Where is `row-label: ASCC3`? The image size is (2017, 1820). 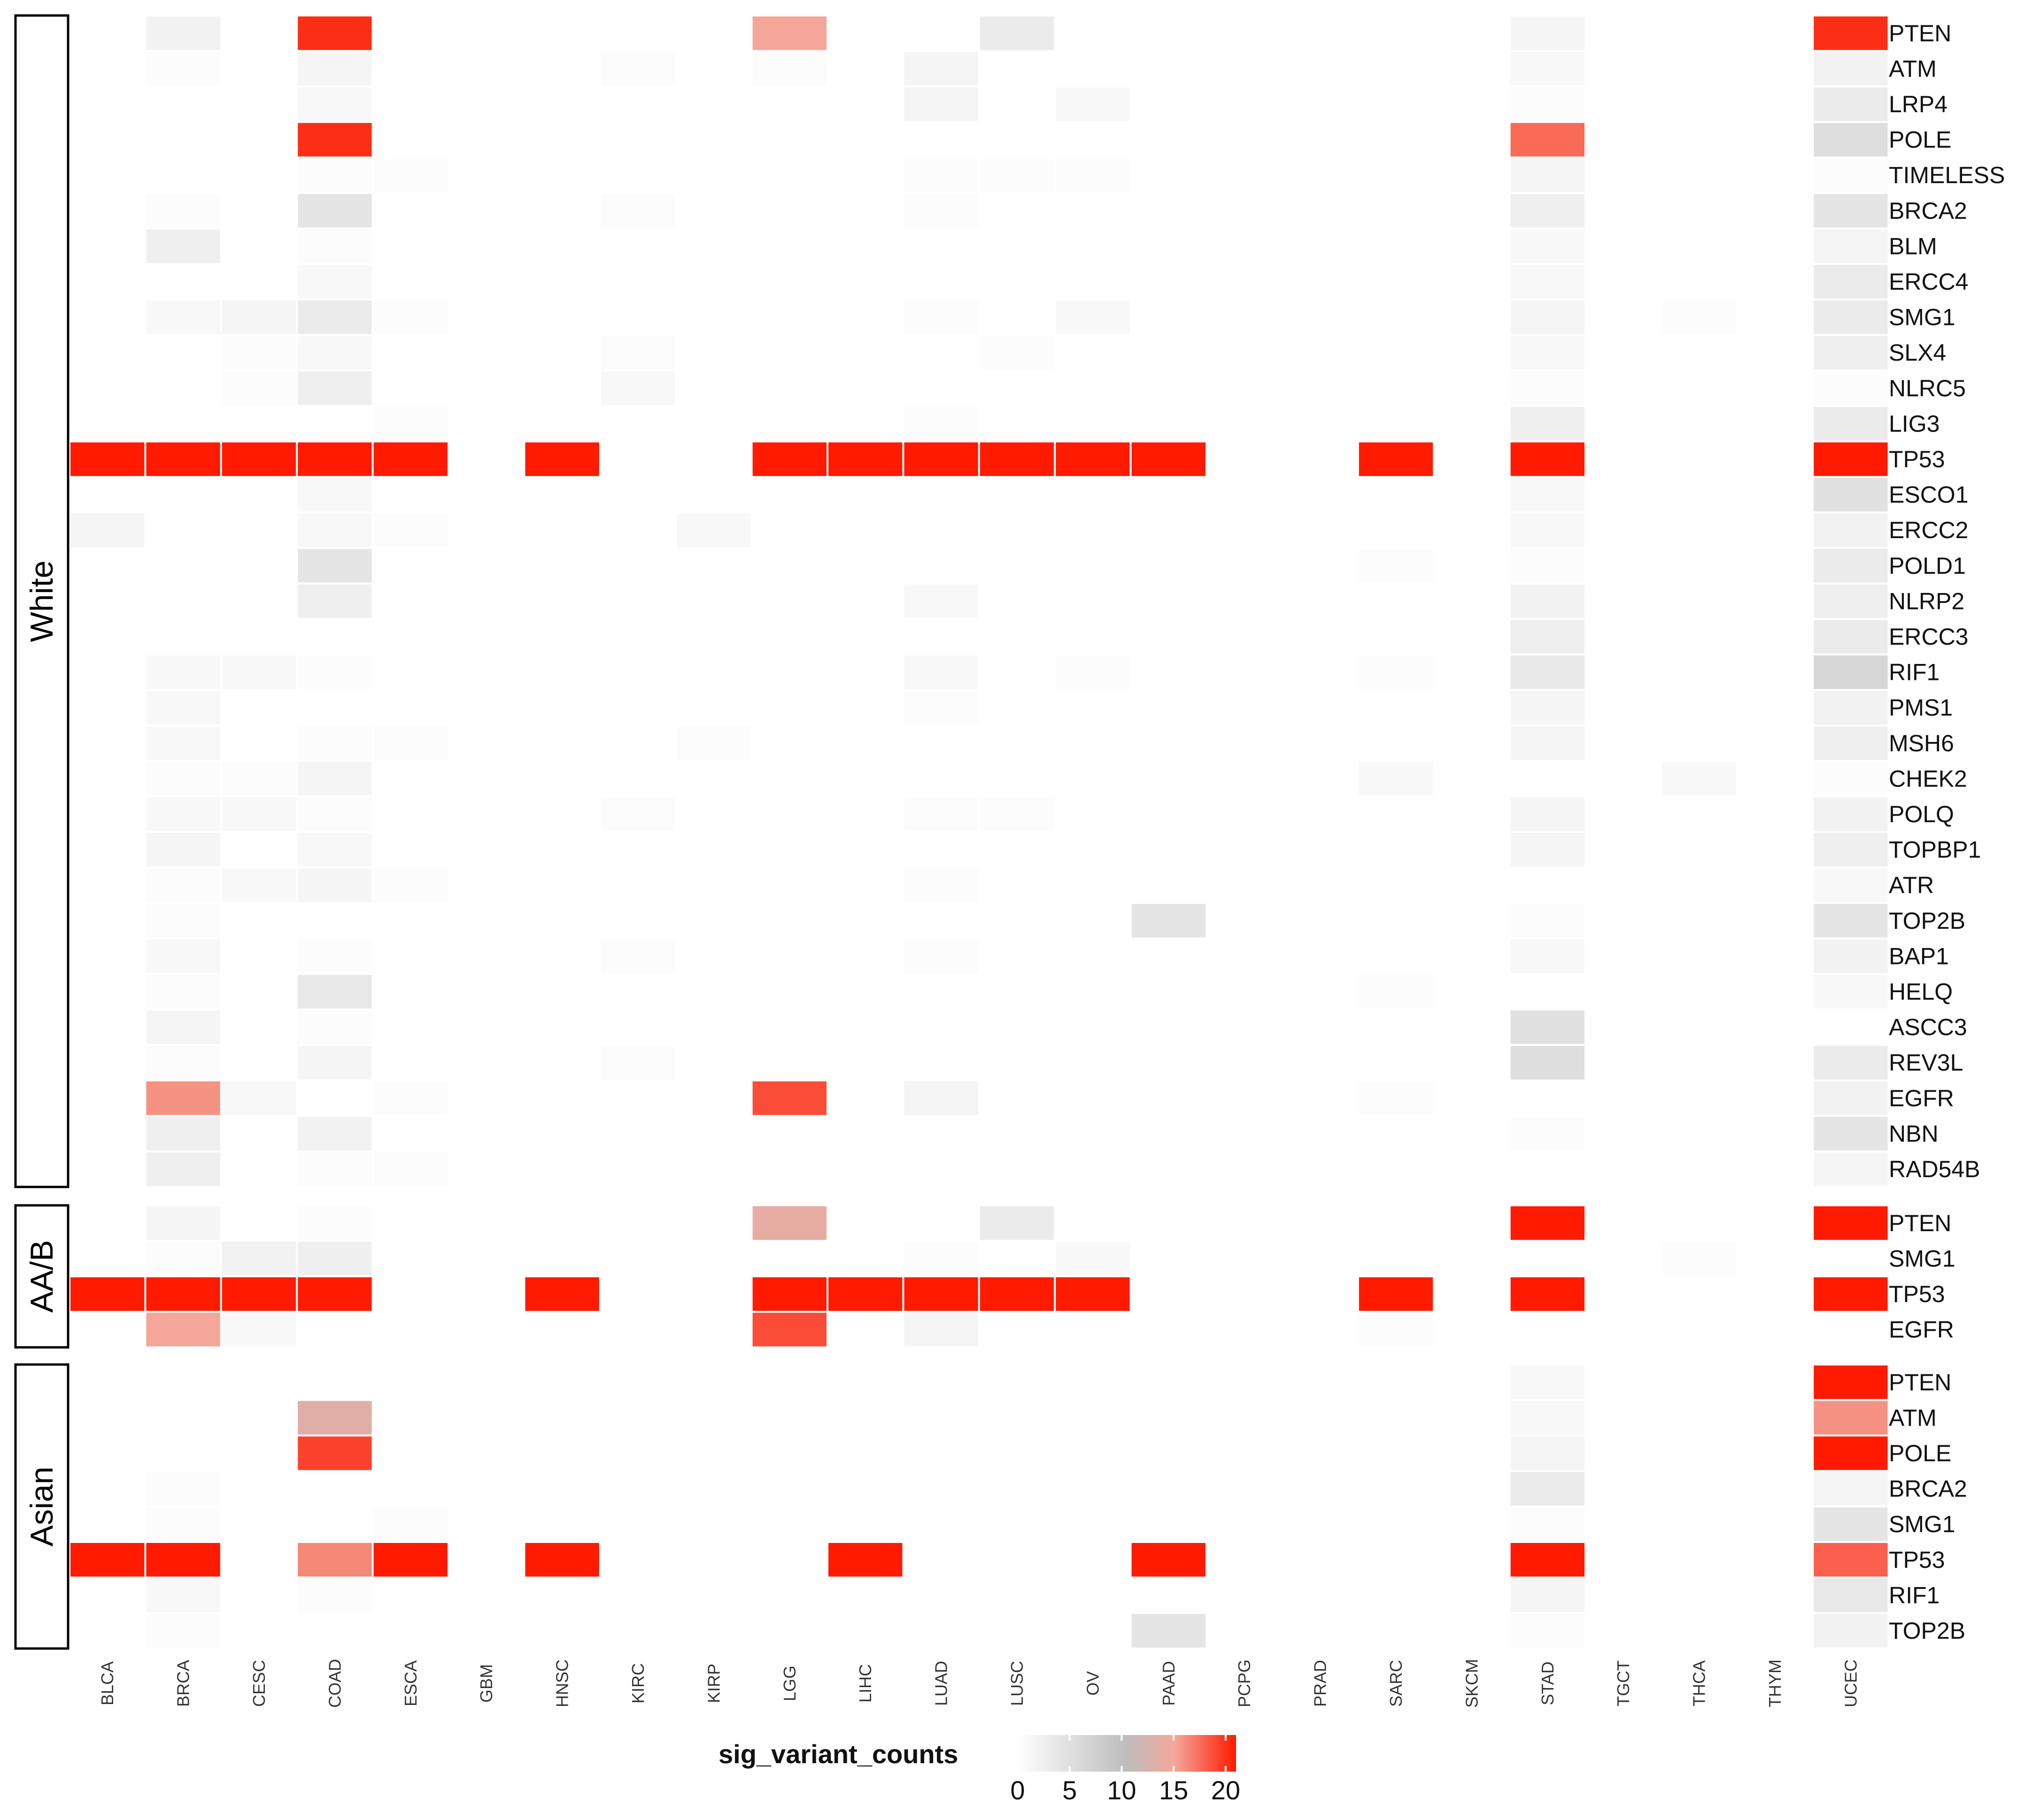
row-label: ASCC3 is located at coordinates (1928, 1027).